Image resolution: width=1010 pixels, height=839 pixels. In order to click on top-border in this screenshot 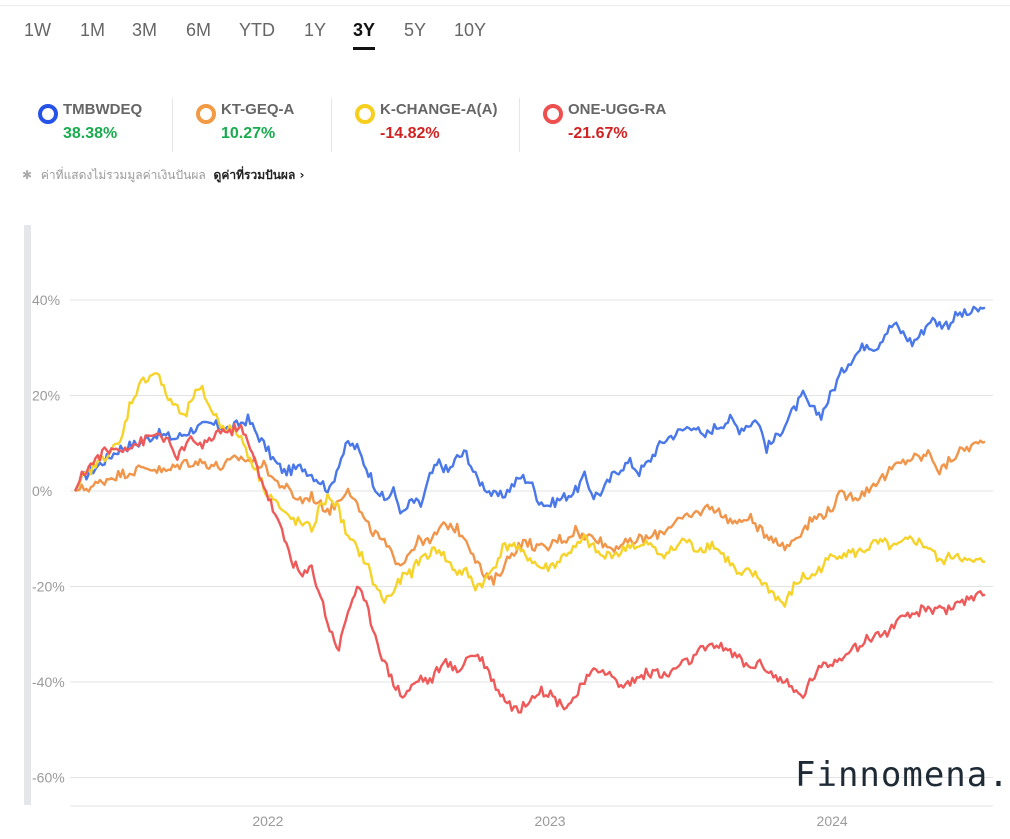, I will do `click(505, 3)`.